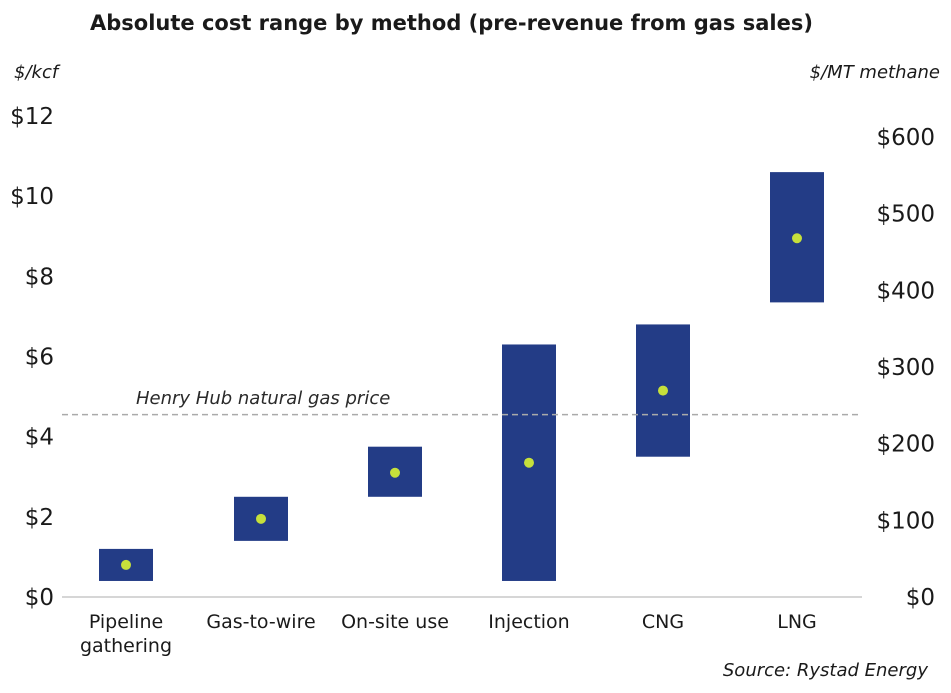  Describe the element at coordinates (39, 277) in the screenshot. I see `left-tick-label: $8` at that location.